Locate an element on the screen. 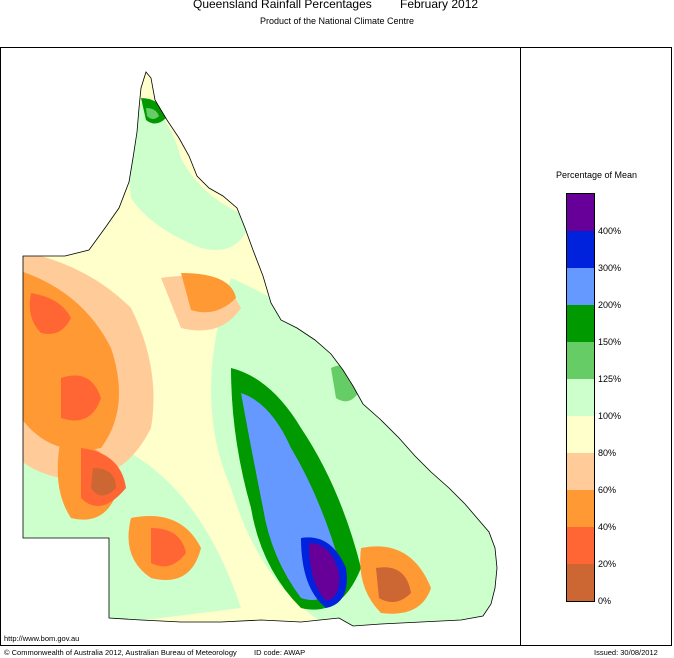  legend-label-150pct: 150% is located at coordinates (610, 342).